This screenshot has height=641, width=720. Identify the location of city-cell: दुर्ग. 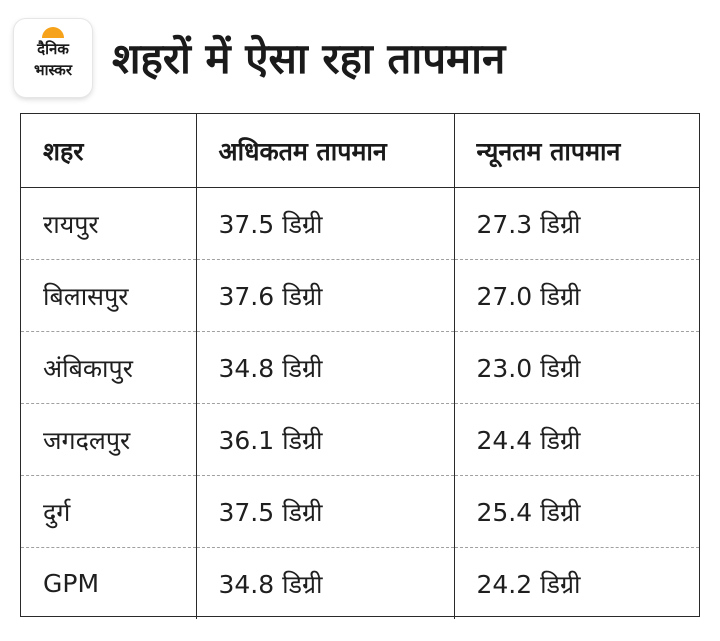
(108, 511).